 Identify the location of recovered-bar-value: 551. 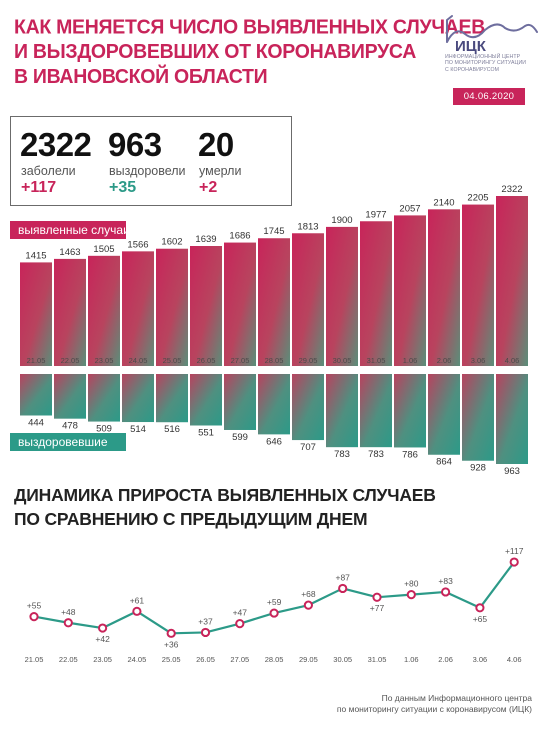
(206, 432).